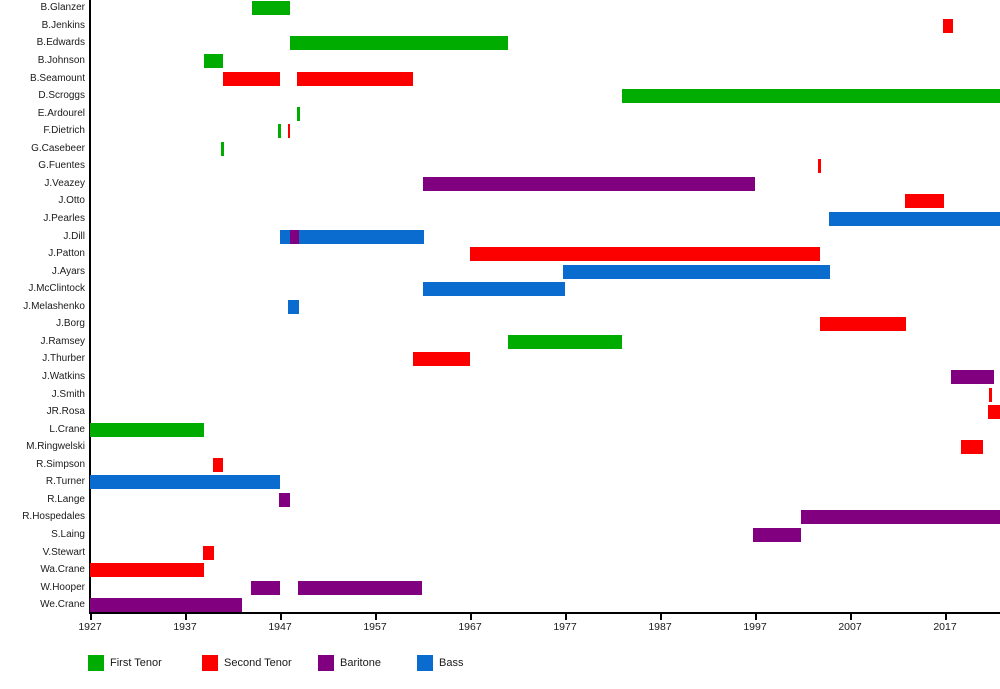 This screenshot has height=689, width=1000. What do you see at coordinates (61, 113) in the screenshot?
I see `y-axis-label: E.Ardourel` at bounding box center [61, 113].